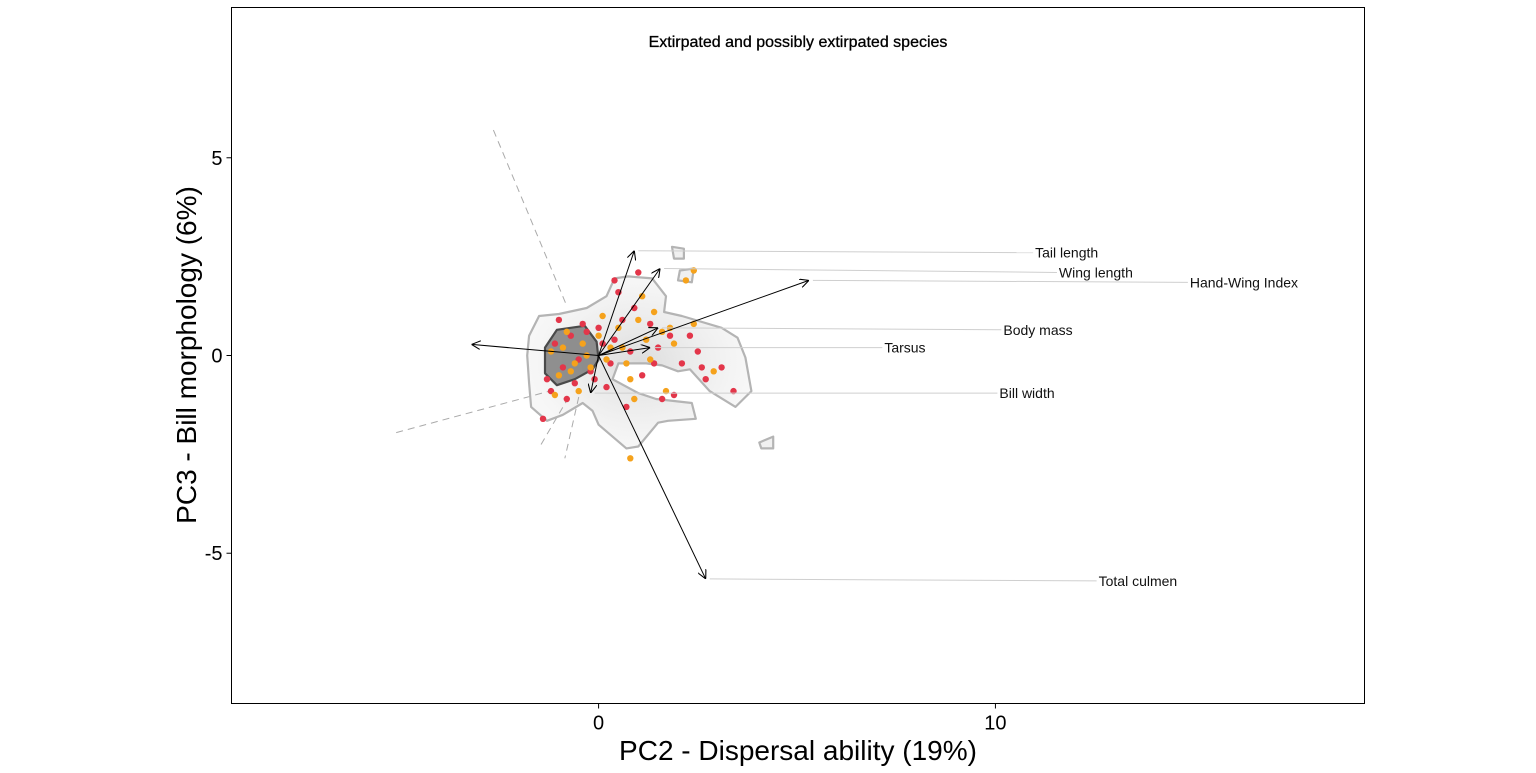 The width and height of the screenshot is (1536, 773). I want to click on vector-label: Total culmen, so click(1138, 581).